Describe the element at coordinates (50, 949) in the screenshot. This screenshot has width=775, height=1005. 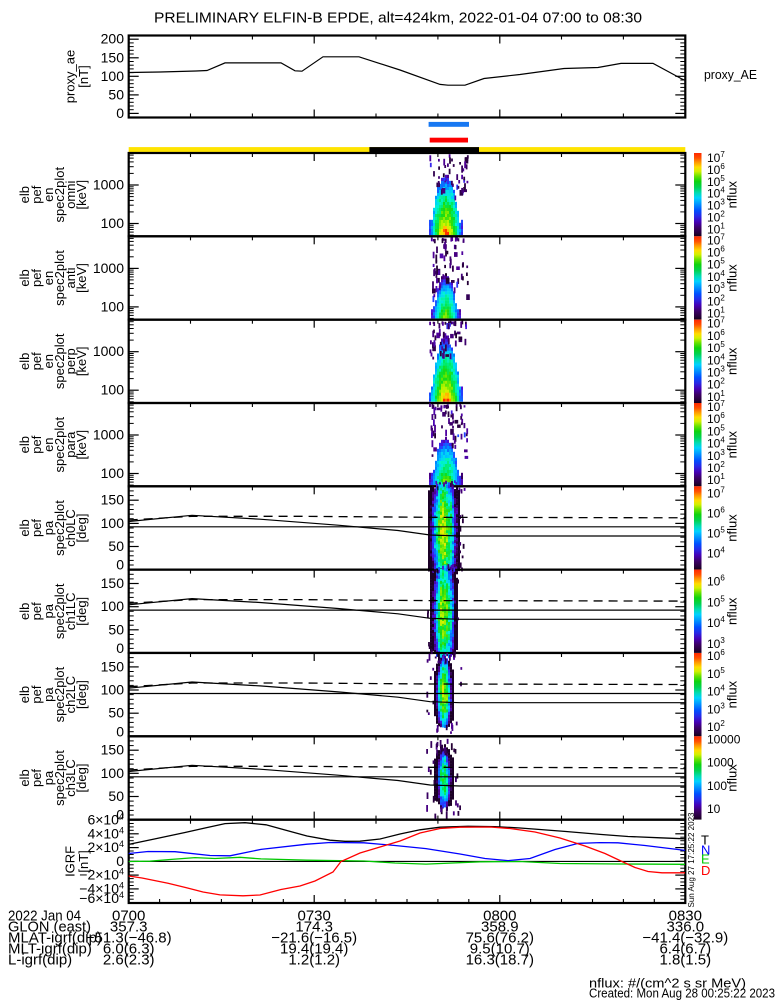
I see `svg-text: MLT-igrf(dip)` at that location.